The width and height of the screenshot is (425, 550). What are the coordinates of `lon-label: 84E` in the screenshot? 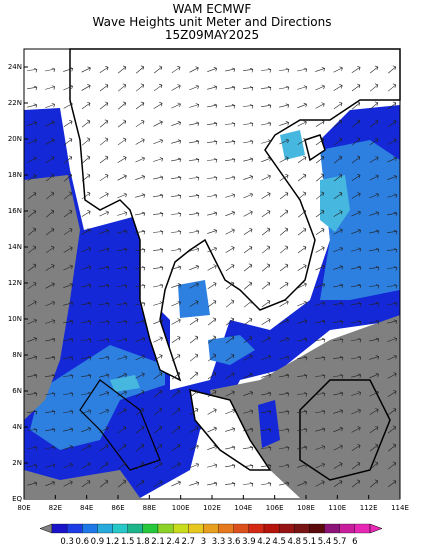 It's located at (86, 508).